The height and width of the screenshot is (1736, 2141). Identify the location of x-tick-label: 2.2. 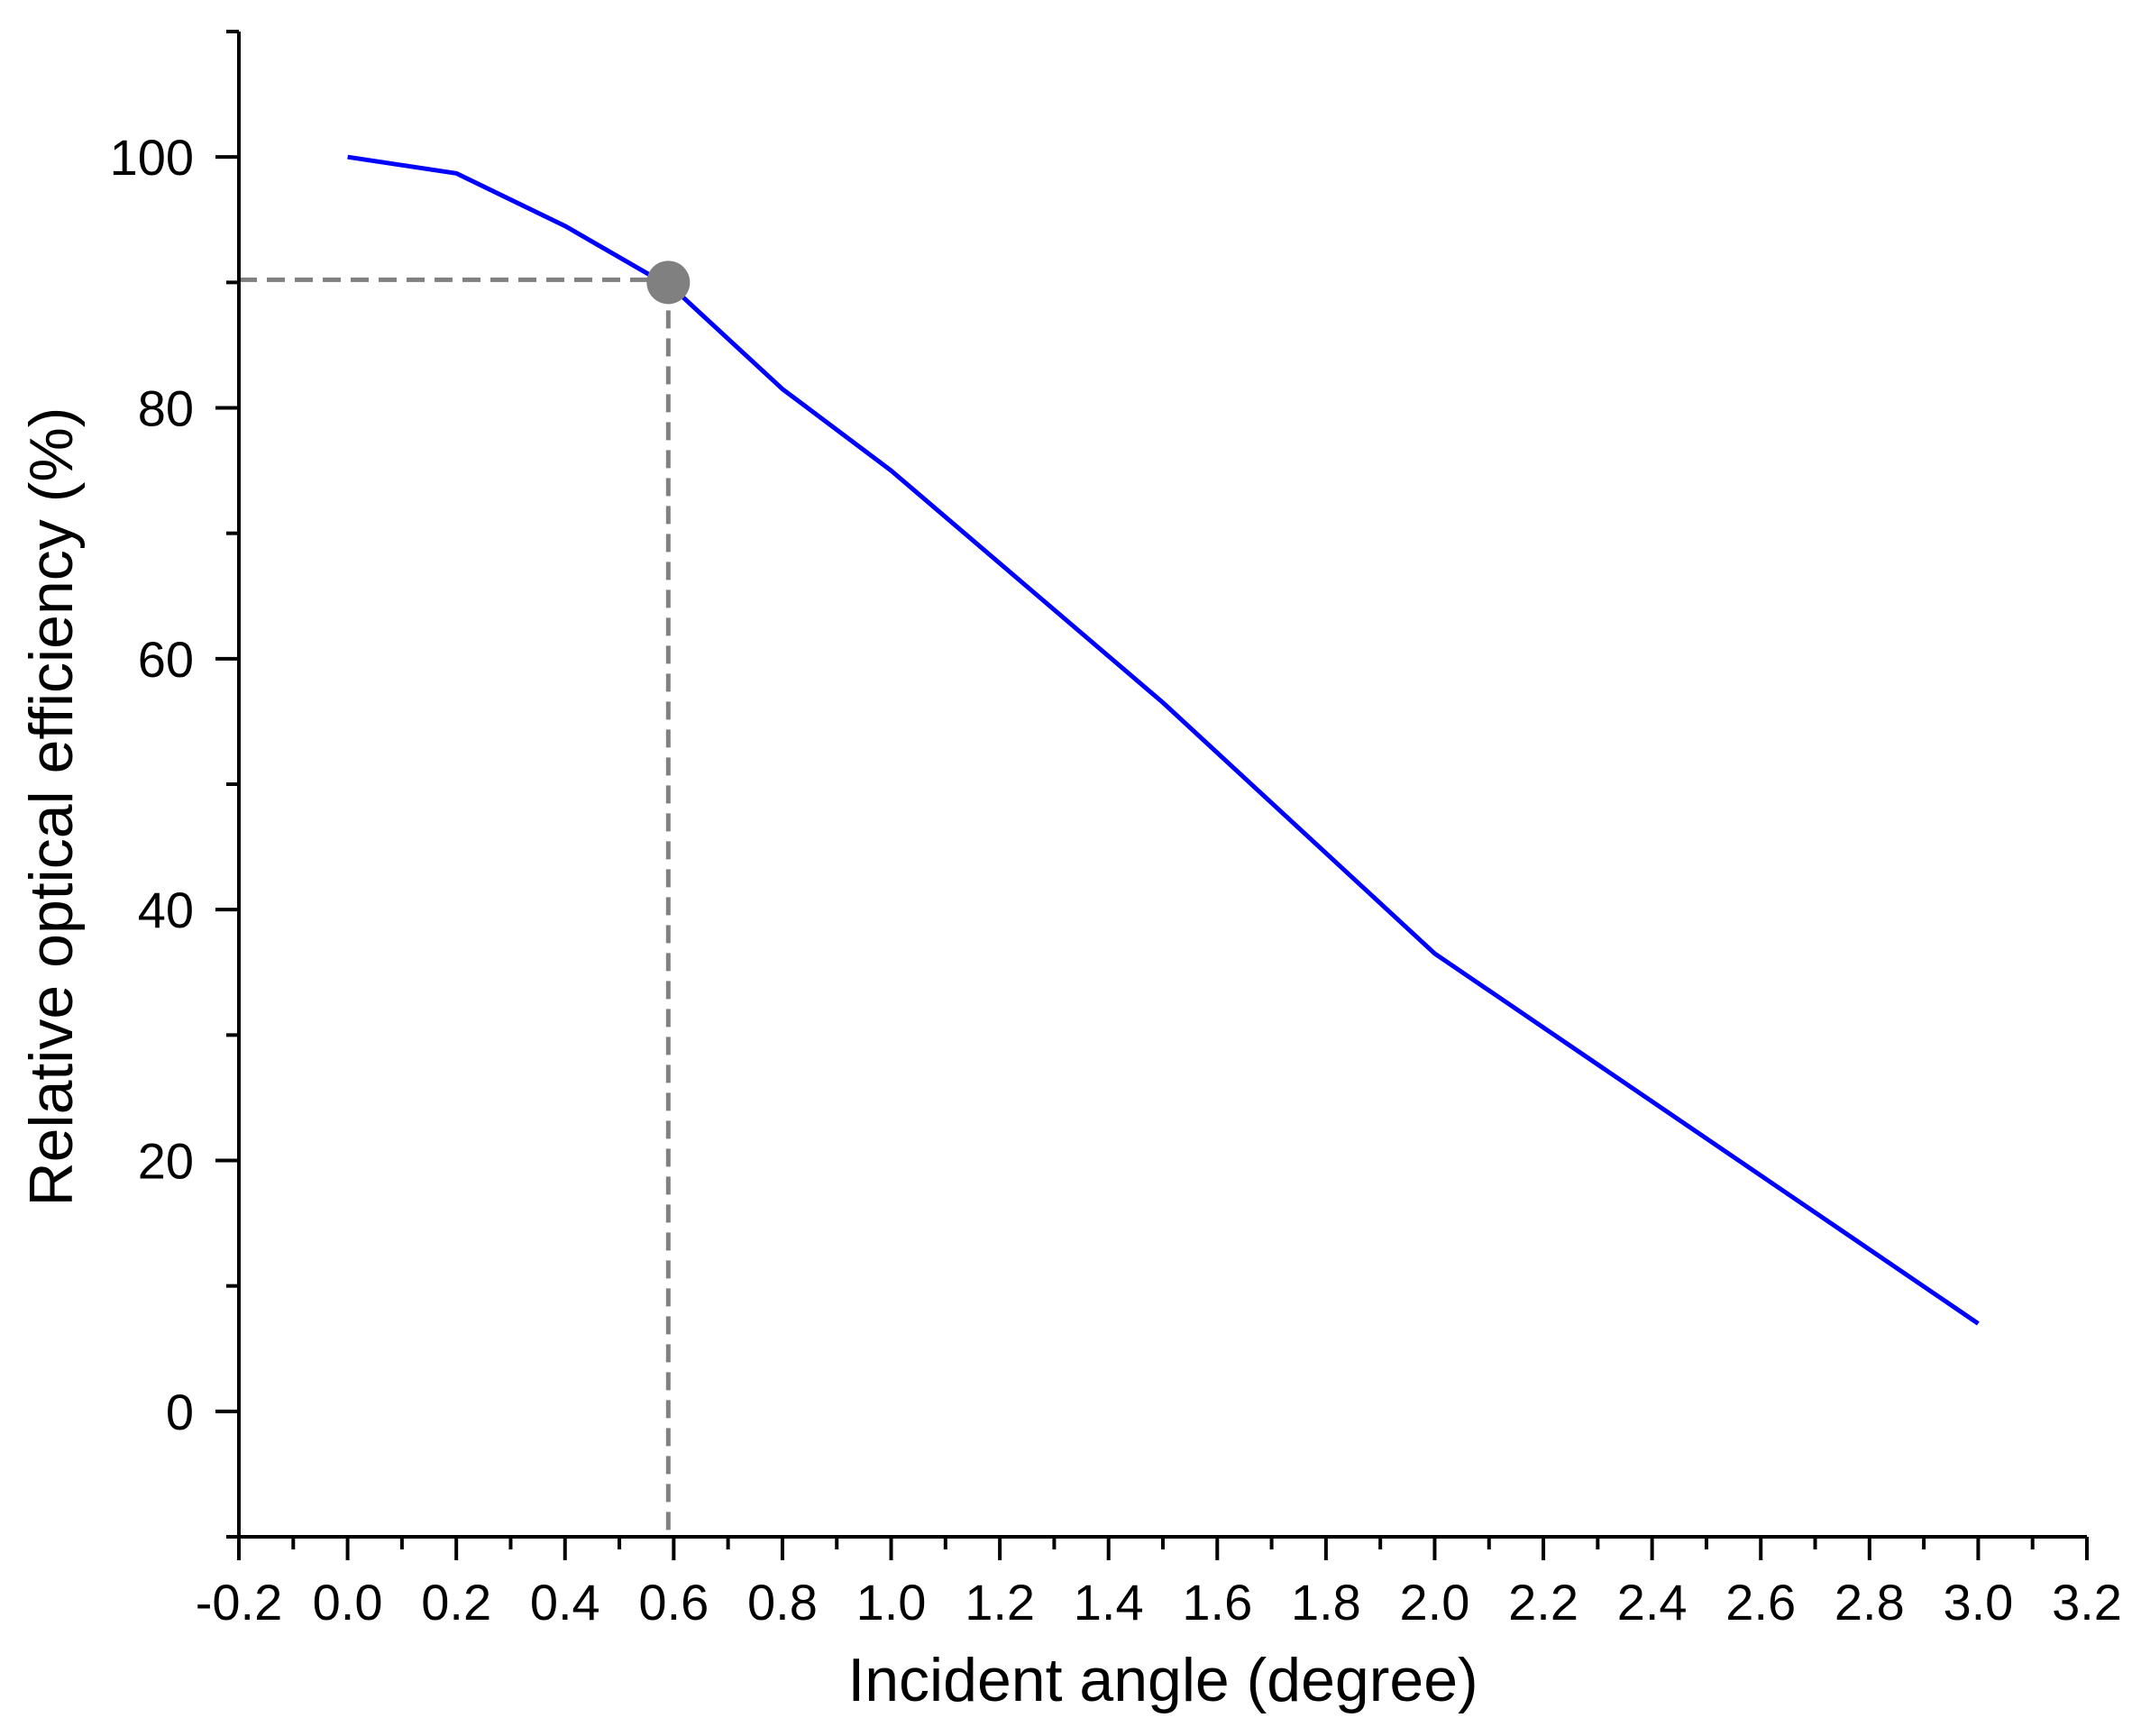
(1543, 1602).